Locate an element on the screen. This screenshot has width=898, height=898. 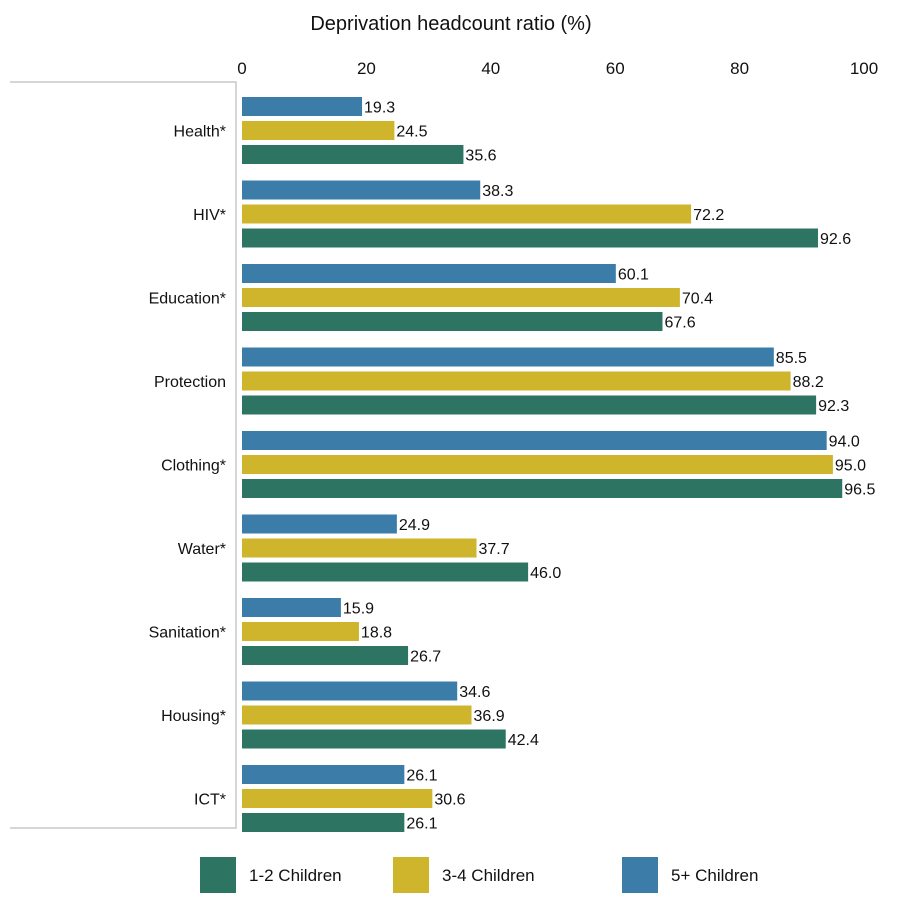
data-label: 36.9 is located at coordinates (489, 716).